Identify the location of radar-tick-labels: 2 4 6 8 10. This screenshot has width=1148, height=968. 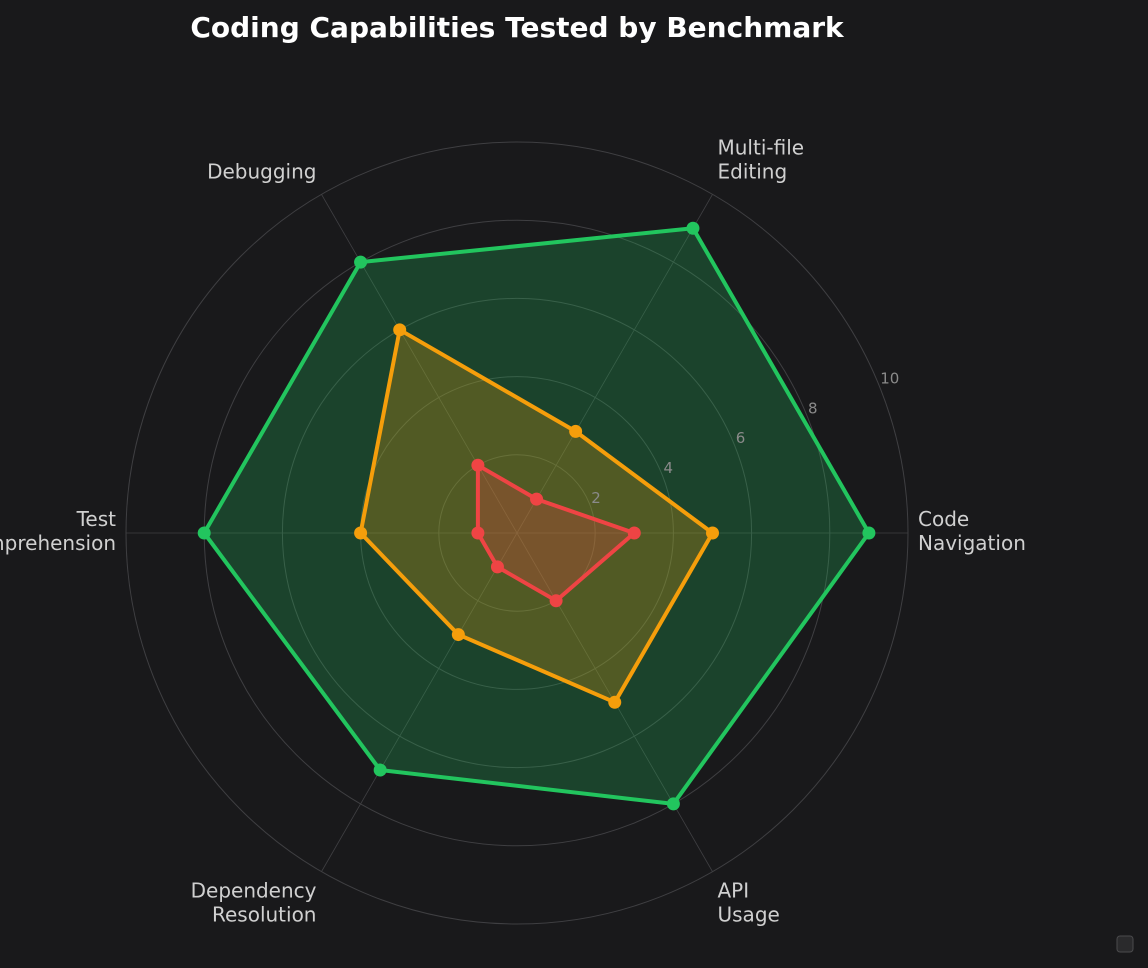
(745, 438).